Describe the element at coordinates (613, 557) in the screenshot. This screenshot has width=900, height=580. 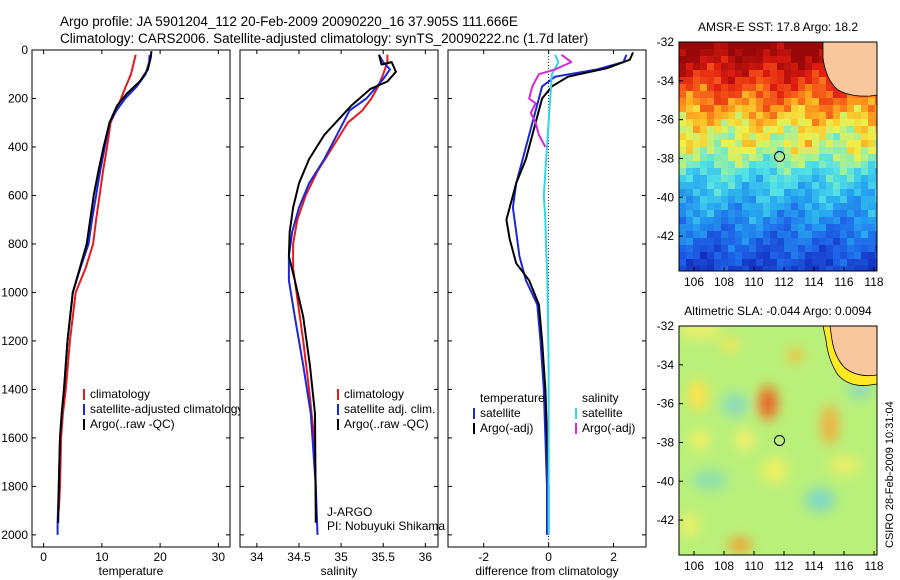
I see `x-tick-label: 2` at that location.